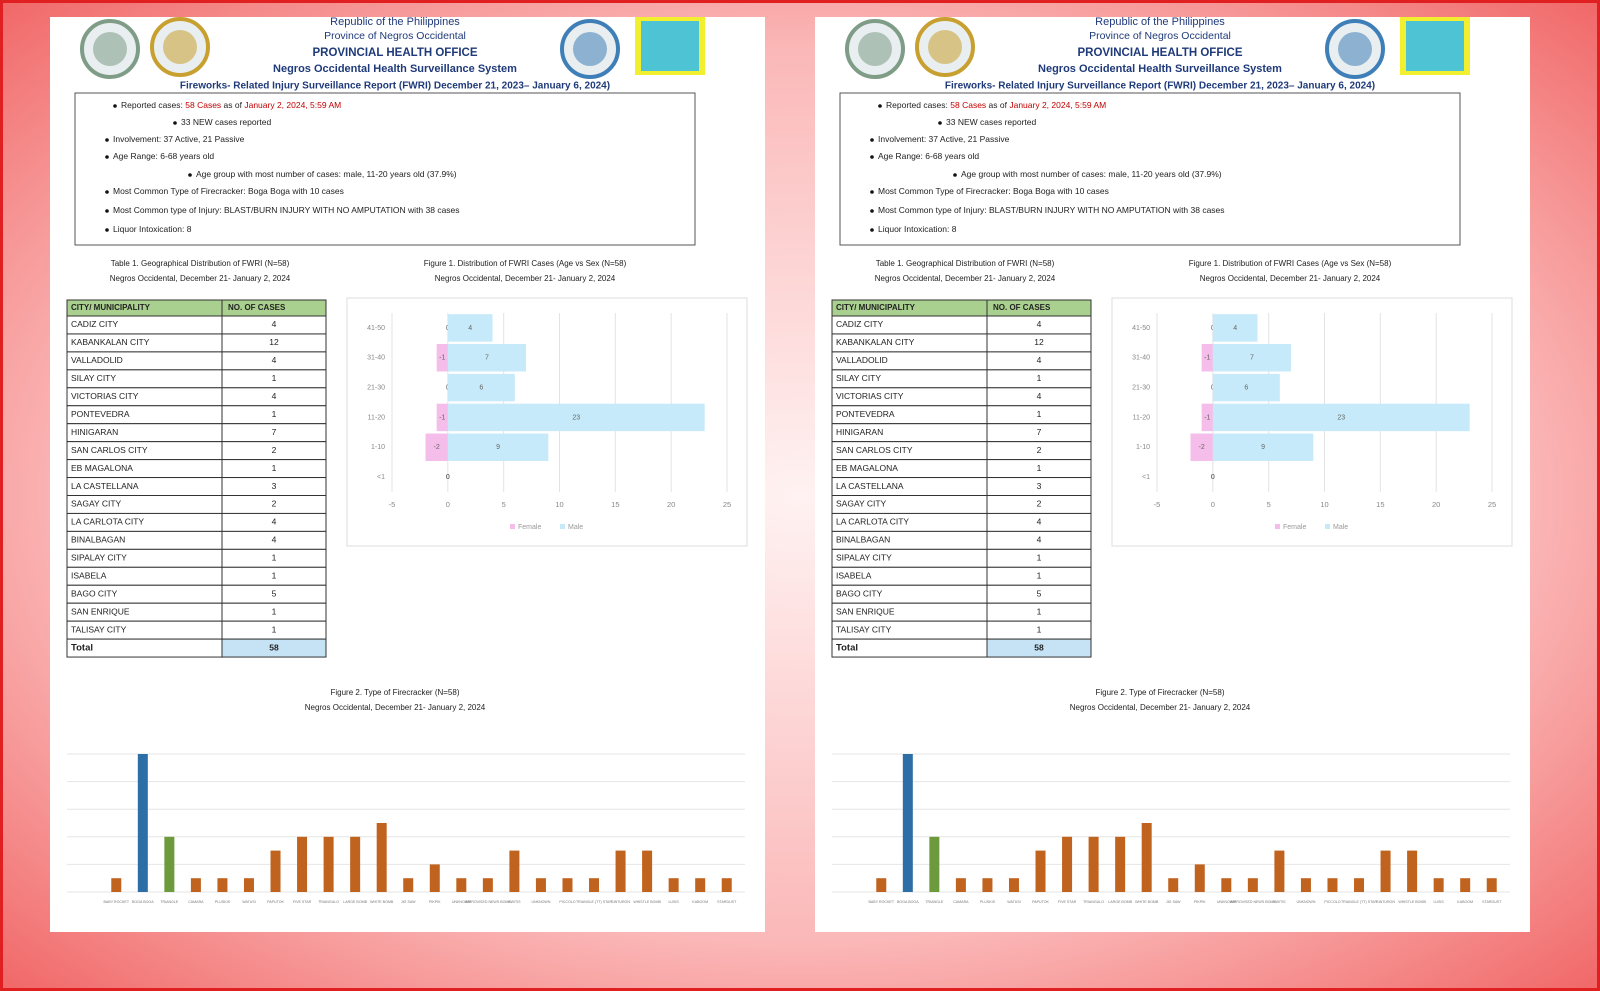  What do you see at coordinates (961, 902) in the screenshot?
I see `x-tick-label: CAMARA` at bounding box center [961, 902].